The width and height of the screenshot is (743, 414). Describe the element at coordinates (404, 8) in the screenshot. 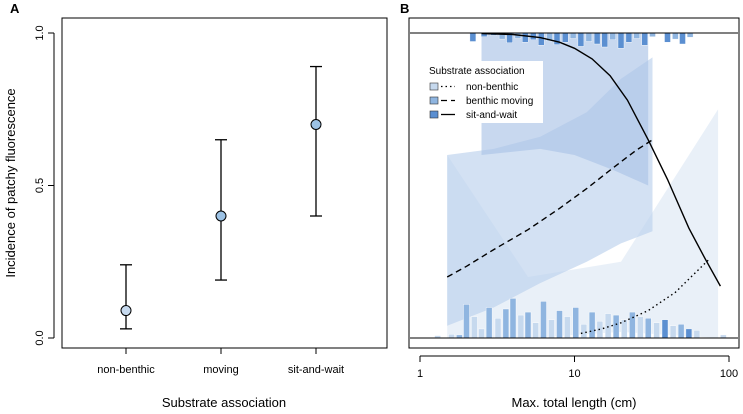

I see `panel-b-letter: B` at that location.